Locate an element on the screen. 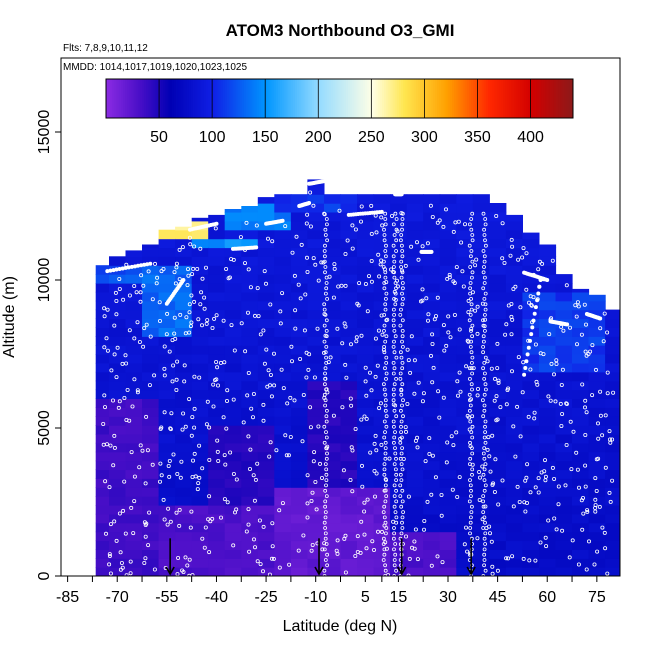 This screenshot has width=650, height=650. colorbar-tick-label: 300 is located at coordinates (424, 137).